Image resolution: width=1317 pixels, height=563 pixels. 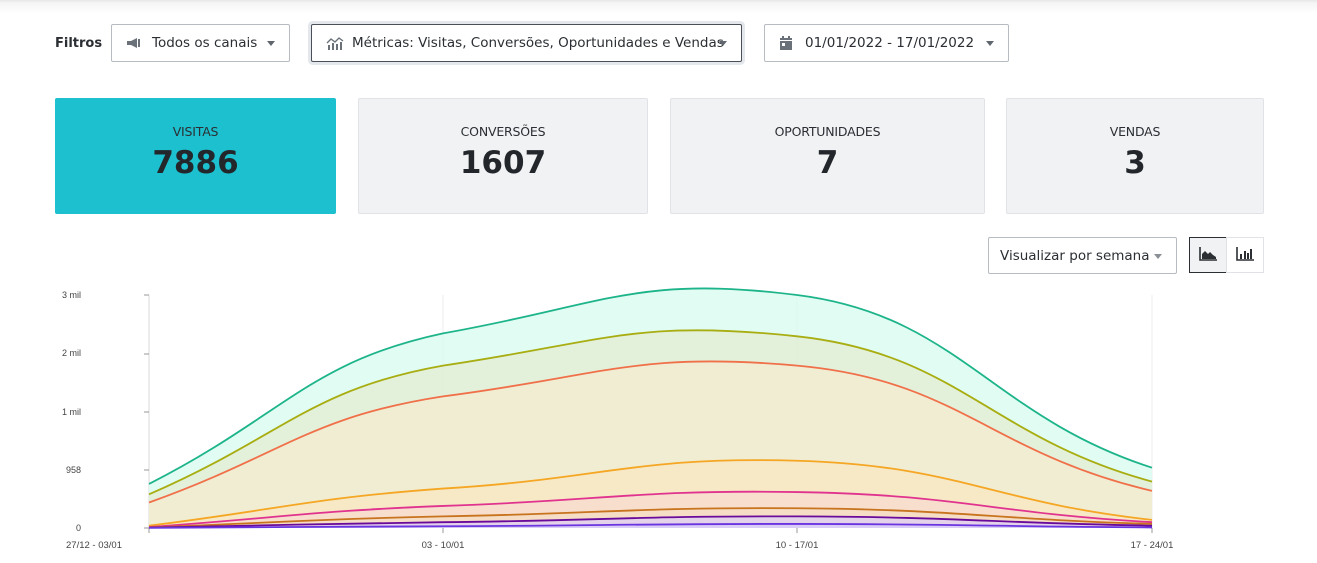 I want to click on card-conversoes: CONVERSÕES 1607, so click(x=503, y=156).